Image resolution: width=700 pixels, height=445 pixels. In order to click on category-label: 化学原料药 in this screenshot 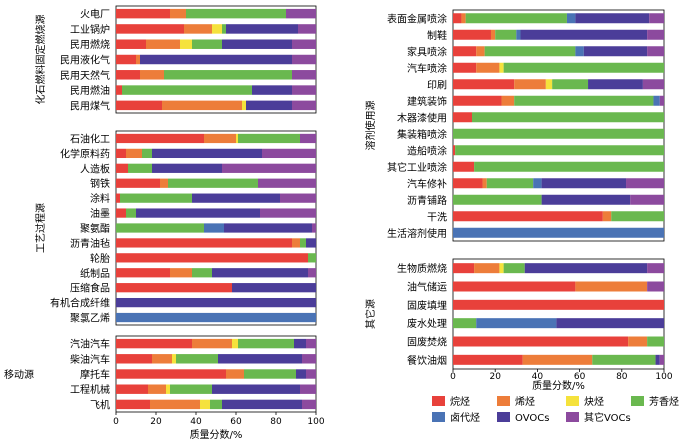, I will do `click(85, 153)`.